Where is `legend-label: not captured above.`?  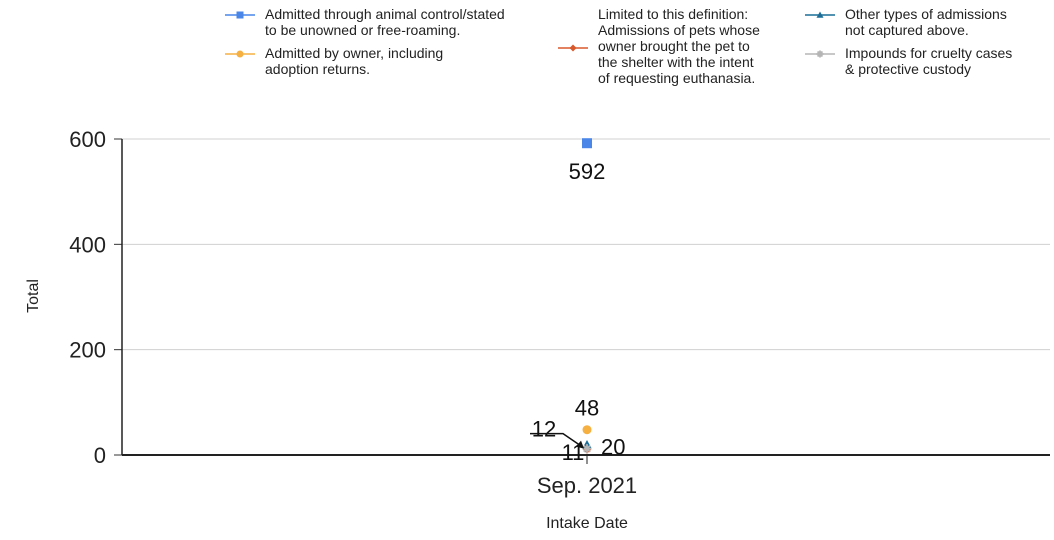
legend-label: not captured above. is located at coordinates (907, 30).